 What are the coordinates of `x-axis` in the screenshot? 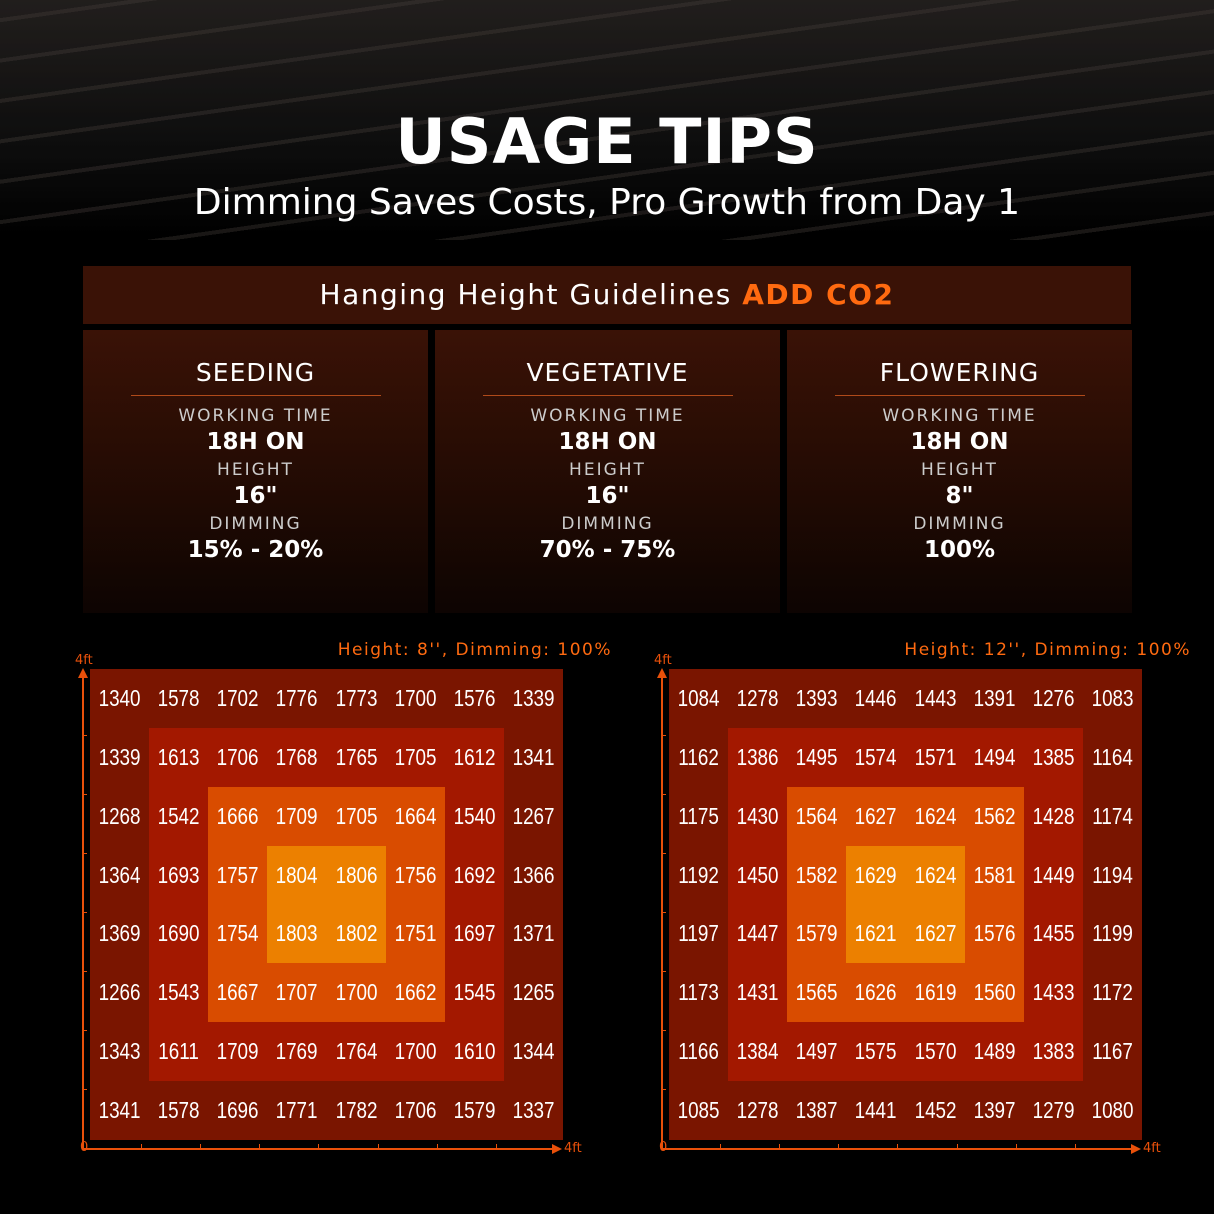 It's located at (318, 1149).